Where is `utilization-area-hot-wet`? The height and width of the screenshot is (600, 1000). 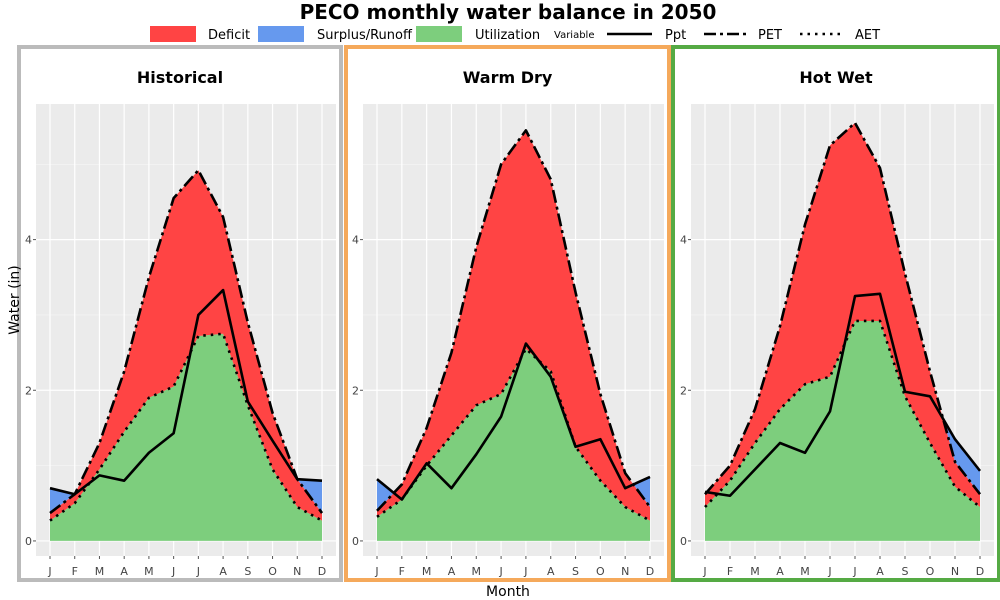 utilization-area-hot-wet is located at coordinates (842, 430).